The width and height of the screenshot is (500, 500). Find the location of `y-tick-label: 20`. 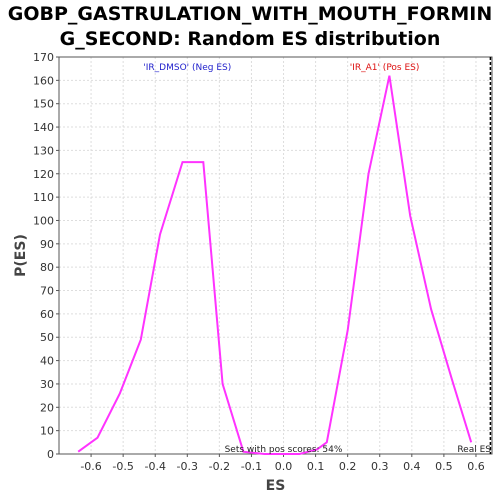

y-tick-label: 20 is located at coordinates (47, 407).